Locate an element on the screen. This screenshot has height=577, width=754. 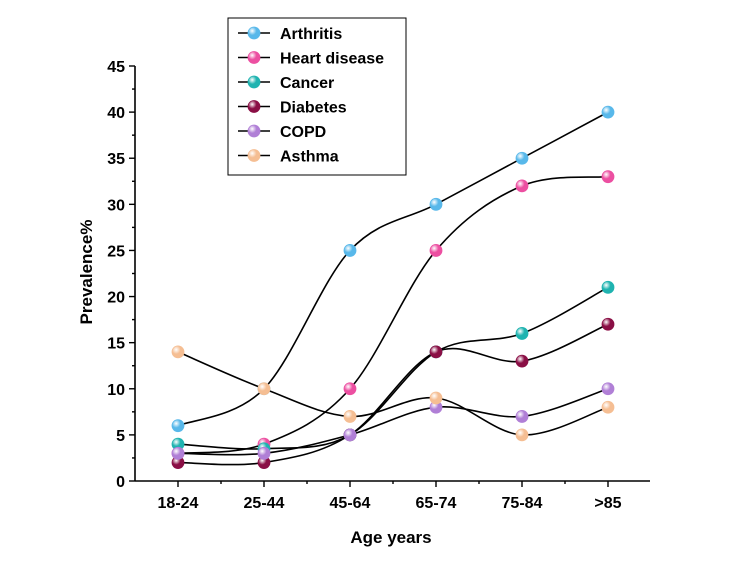
x-tick-label: 25-44 is located at coordinates (264, 503).